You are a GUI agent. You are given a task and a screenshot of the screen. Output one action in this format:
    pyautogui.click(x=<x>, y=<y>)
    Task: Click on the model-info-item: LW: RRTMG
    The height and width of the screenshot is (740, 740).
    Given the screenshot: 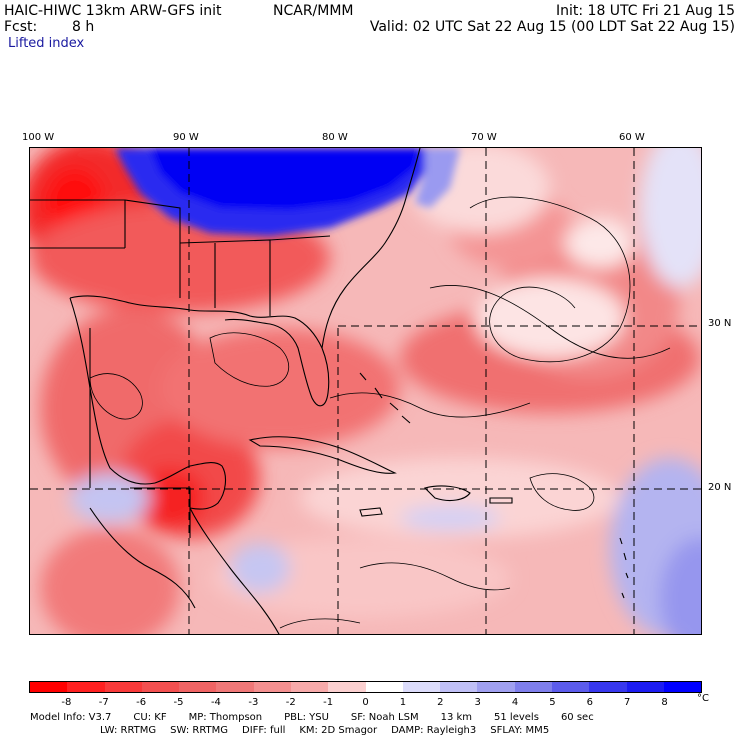 What is the action you would take?
    pyautogui.click(x=128, y=730)
    